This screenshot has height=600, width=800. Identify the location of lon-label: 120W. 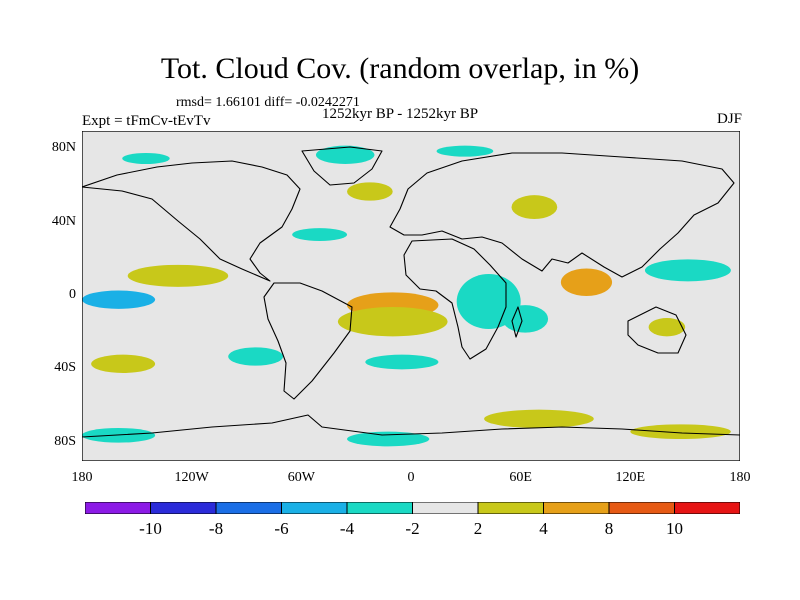
(191, 477).